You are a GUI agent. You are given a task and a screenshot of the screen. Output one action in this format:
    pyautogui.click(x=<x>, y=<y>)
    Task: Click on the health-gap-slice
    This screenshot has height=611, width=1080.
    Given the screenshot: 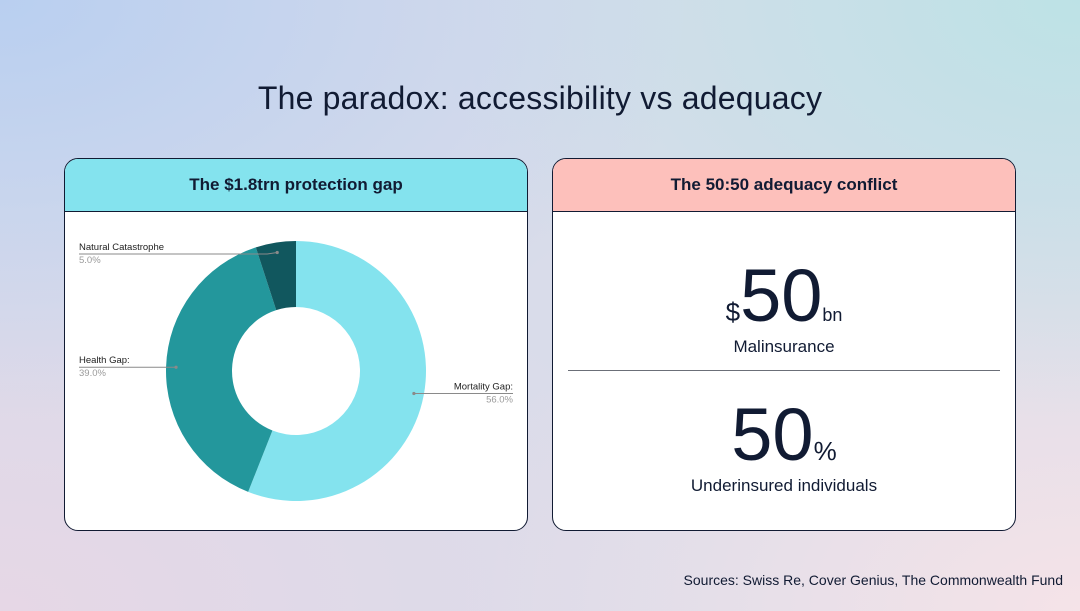 What is the action you would take?
    pyautogui.click(x=221, y=369)
    